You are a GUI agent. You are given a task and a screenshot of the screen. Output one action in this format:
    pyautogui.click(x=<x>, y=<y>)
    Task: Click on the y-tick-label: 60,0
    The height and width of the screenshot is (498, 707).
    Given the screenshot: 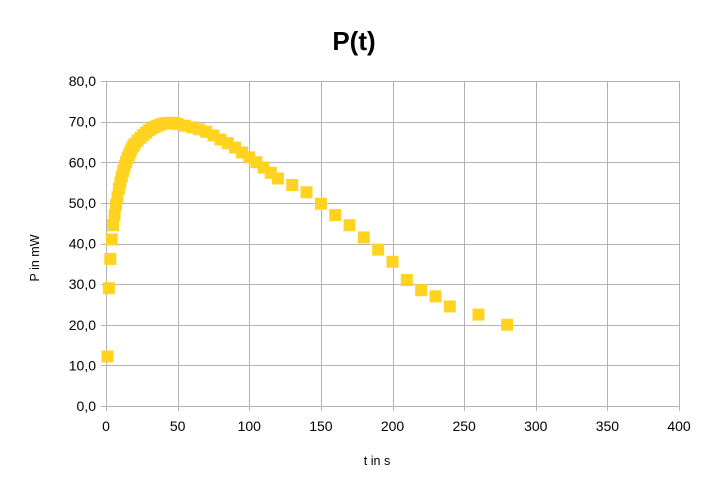 What is the action you would take?
    pyautogui.click(x=82, y=162)
    